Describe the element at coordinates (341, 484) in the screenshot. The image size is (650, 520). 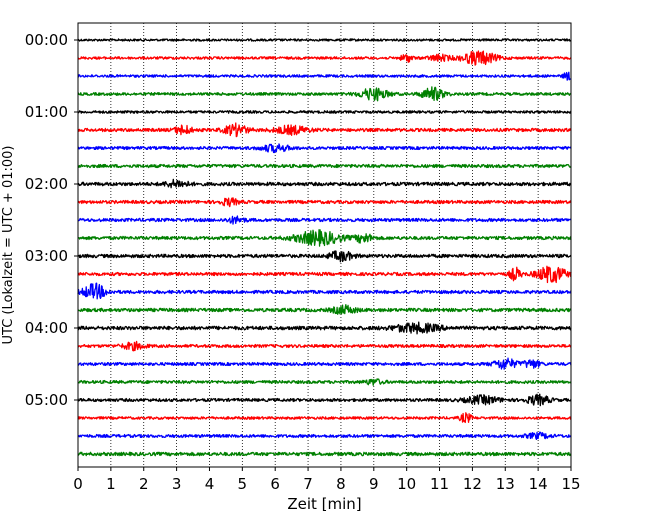
I see `x-tick-label: 8` at that location.